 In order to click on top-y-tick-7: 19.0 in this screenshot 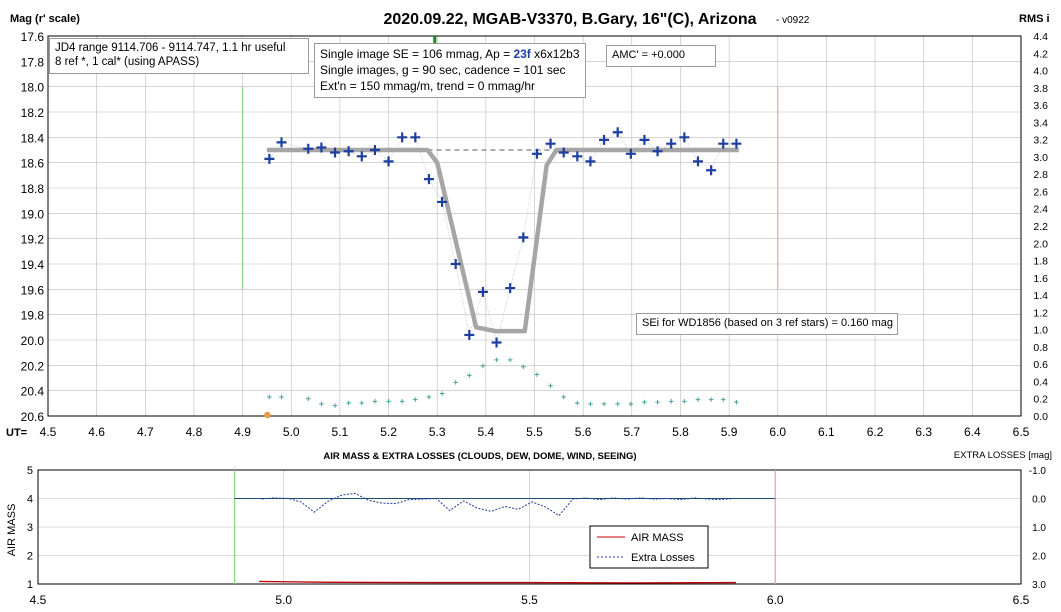, I will do `click(33, 214)`.